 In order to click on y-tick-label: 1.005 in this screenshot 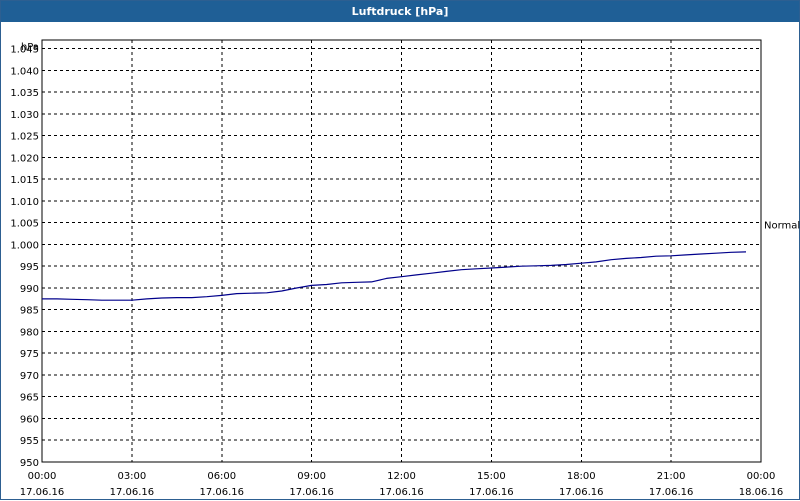, I will do `click(24, 224)`.